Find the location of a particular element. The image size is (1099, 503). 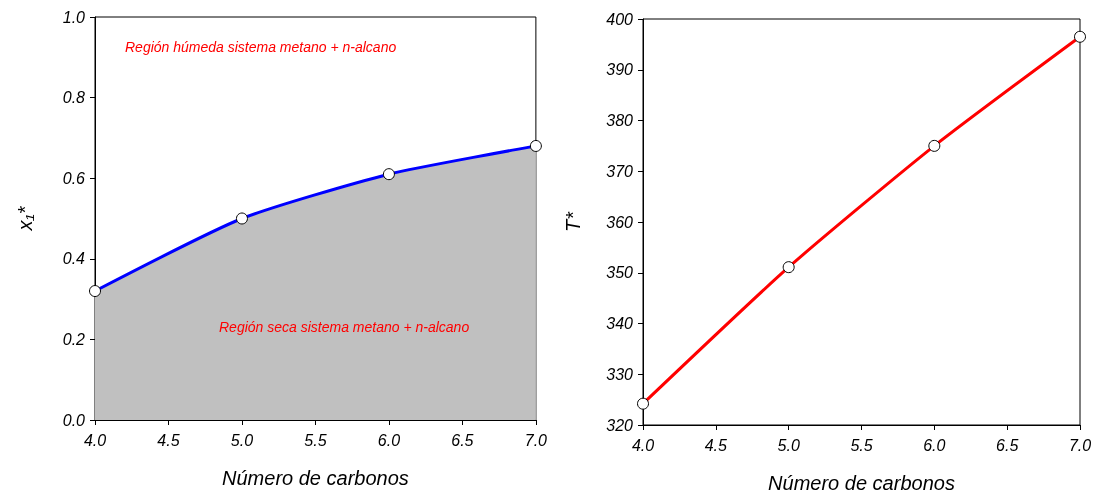

y-tick-label: 330 is located at coordinates (620, 374).